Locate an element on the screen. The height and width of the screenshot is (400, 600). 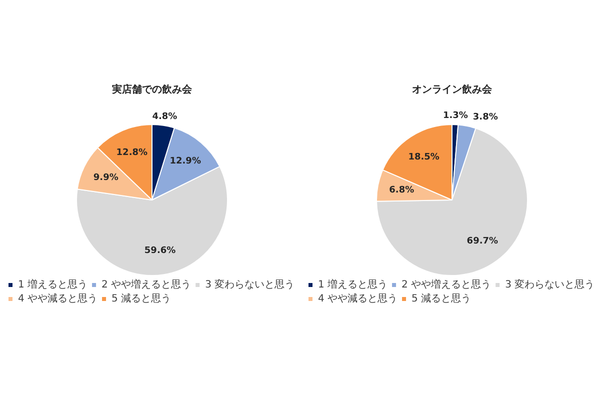
data-label: 12.9% is located at coordinates (185, 161).